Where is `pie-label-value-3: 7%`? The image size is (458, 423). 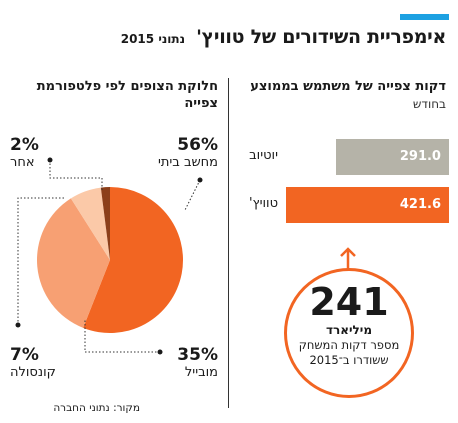 pie-label-value-3: 7% is located at coordinates (24, 355).